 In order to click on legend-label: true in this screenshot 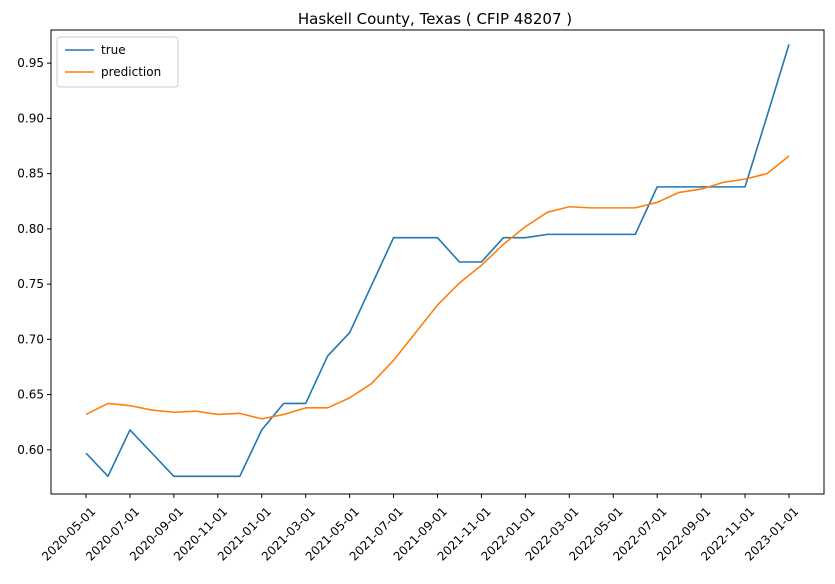, I will do `click(113, 50)`.